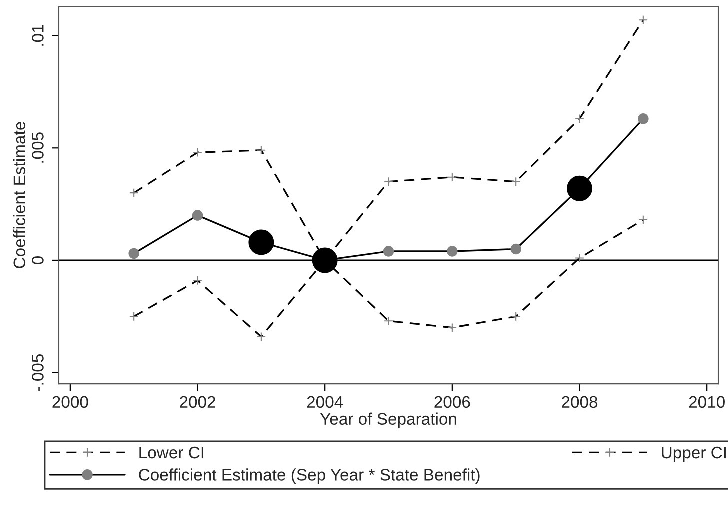 This screenshot has height=508, width=728. Describe the element at coordinates (694, 454) in the screenshot. I see `legend-label: Upper CI` at that location.